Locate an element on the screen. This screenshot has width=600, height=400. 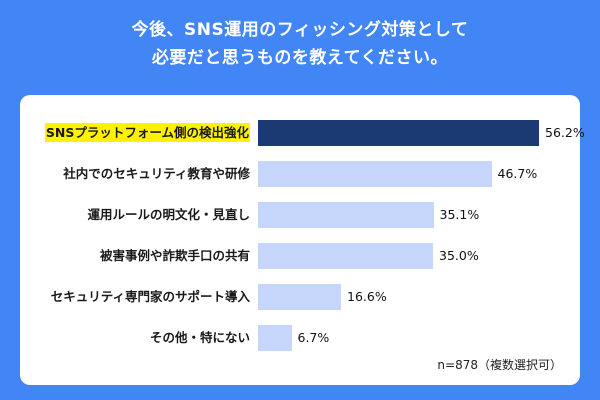
category-label: 運用ルールの明文化・見直し is located at coordinates (168, 214).